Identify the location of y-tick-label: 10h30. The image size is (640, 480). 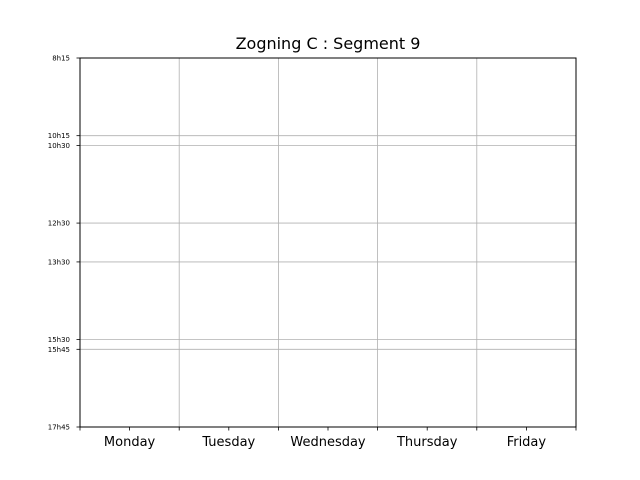
(59, 146).